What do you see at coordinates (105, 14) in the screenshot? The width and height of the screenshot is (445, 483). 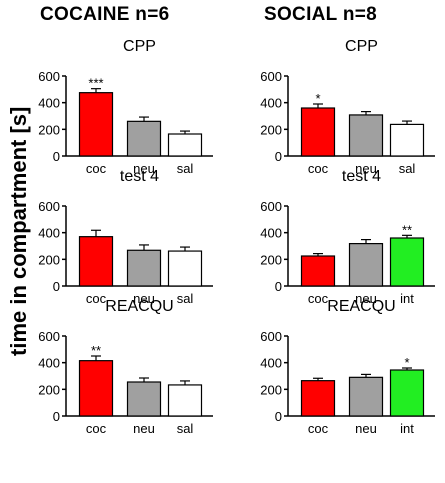 I see `cocaine-column-title: COCAINE n=6` at bounding box center [105, 14].